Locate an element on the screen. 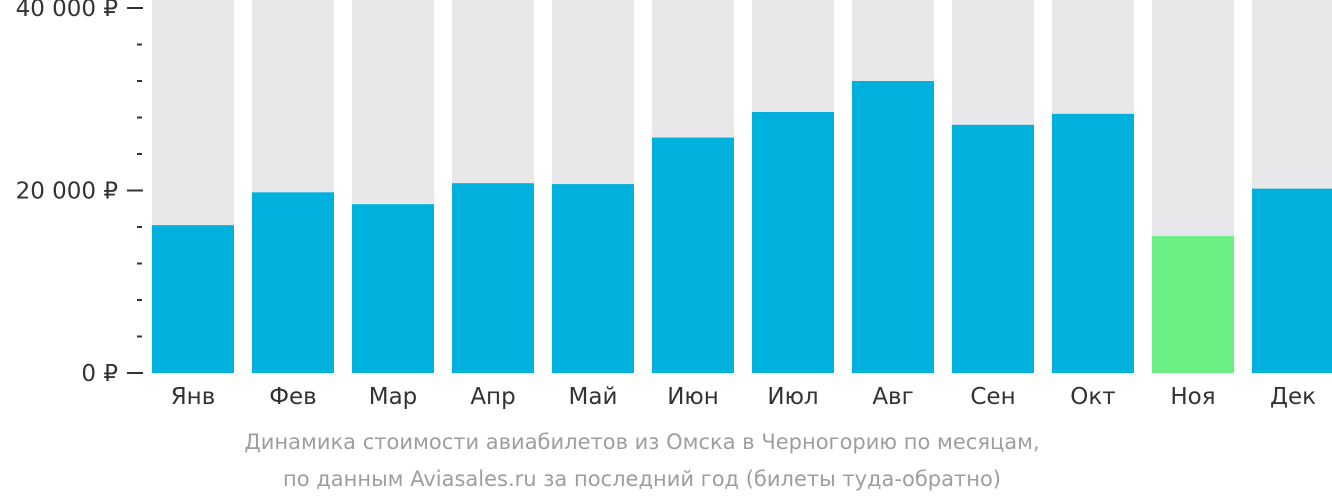  x-tick-label-10: Окт is located at coordinates (1092, 397).